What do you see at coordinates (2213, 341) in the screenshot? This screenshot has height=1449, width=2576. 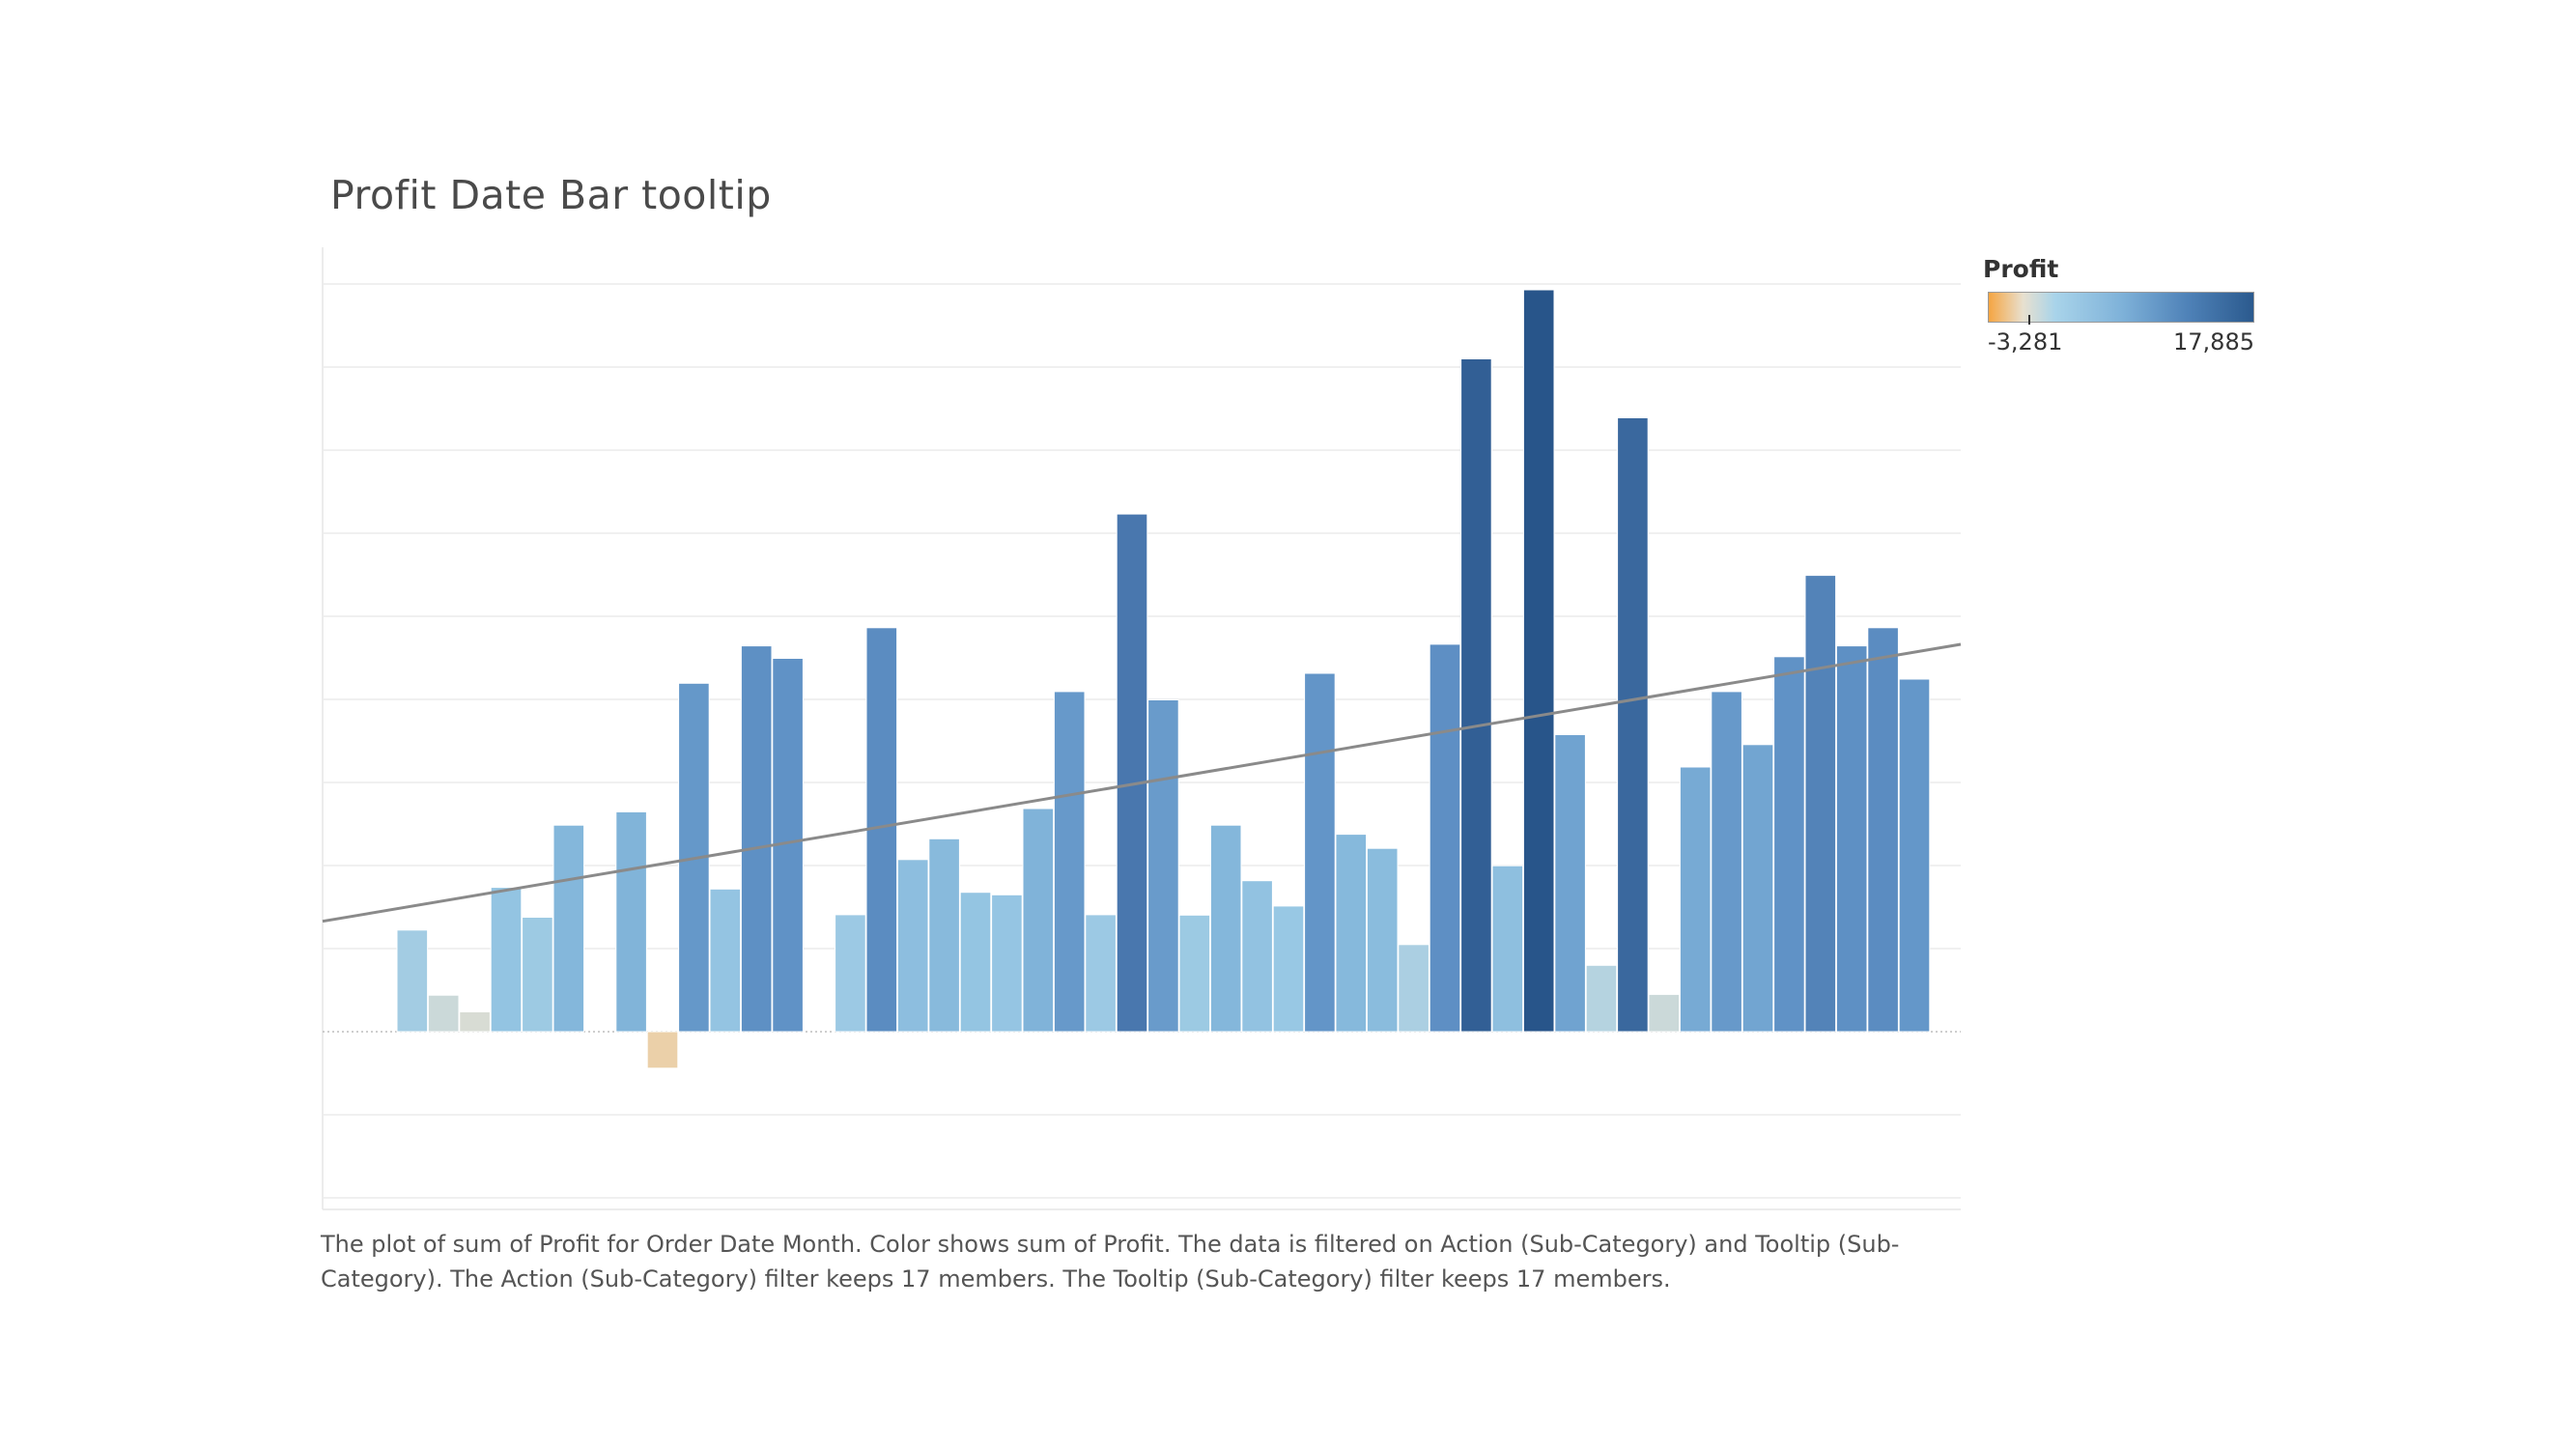 I see `legend-max-label: 17,885` at bounding box center [2213, 341].